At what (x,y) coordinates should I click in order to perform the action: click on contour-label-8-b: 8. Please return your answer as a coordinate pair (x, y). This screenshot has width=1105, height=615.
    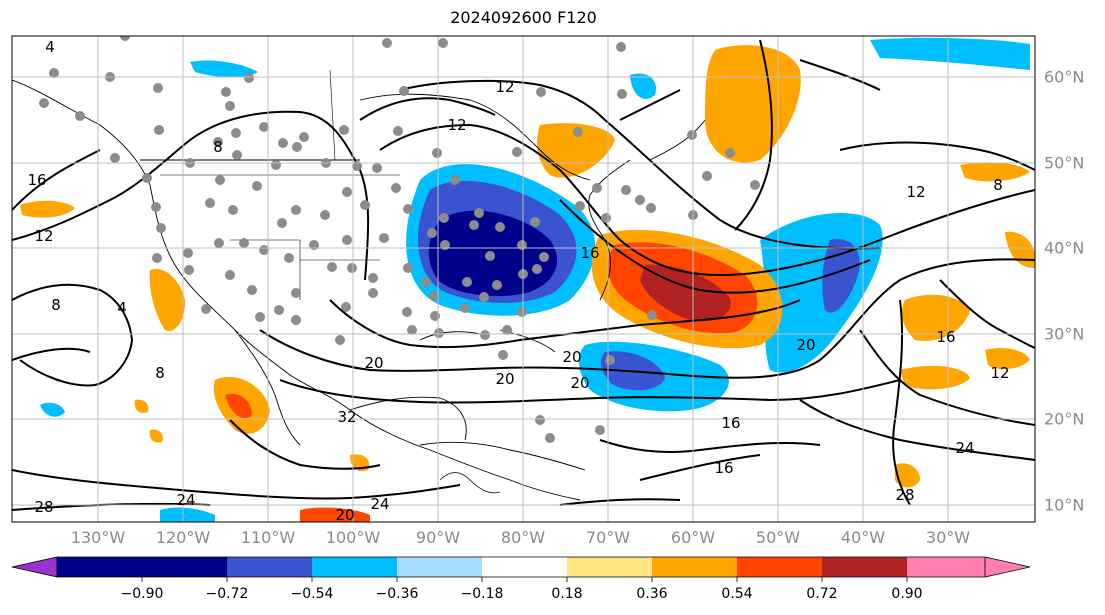
    Looking at the image, I should click on (998, 185).